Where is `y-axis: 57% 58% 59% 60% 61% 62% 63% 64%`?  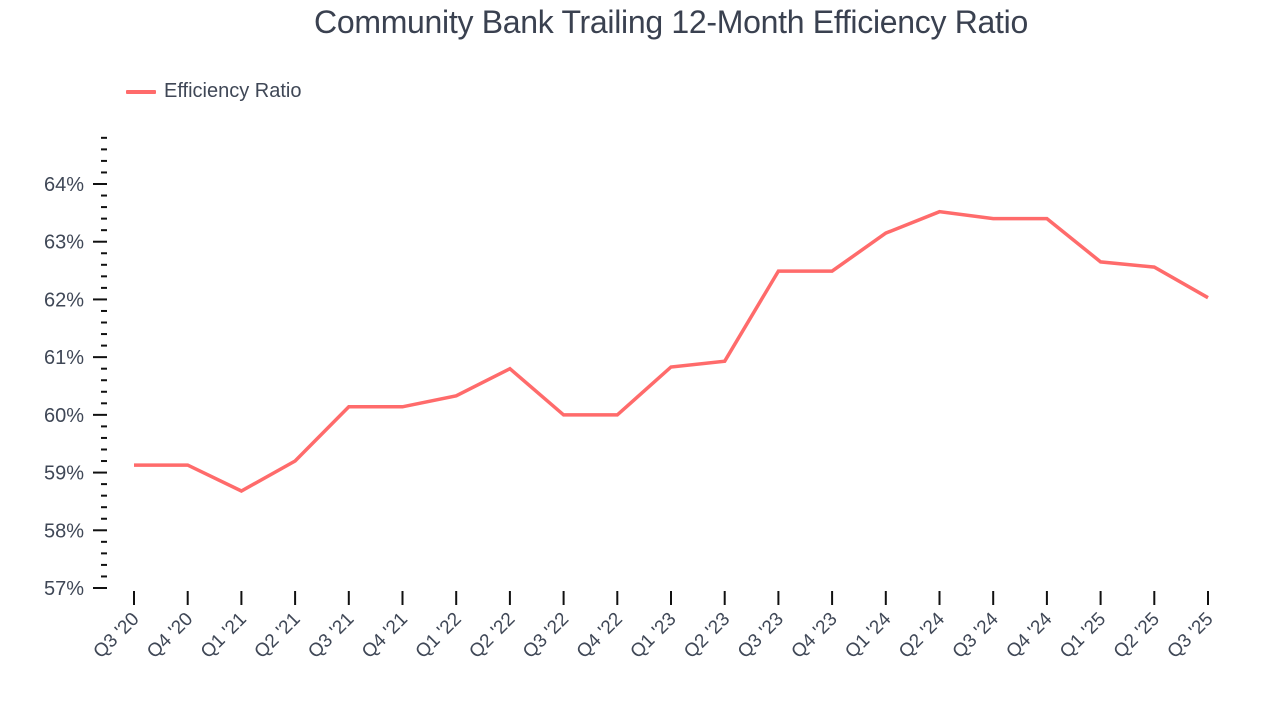
y-axis: 57% 58% 59% 60% 61% 62% 63% 64% is located at coordinates (75, 368).